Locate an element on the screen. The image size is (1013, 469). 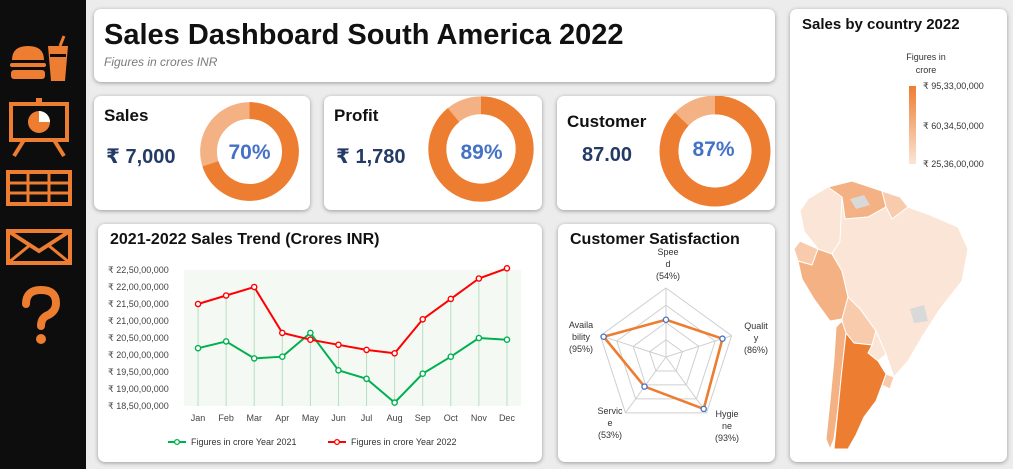
sales-donut-chart is located at coordinates (249, 151).